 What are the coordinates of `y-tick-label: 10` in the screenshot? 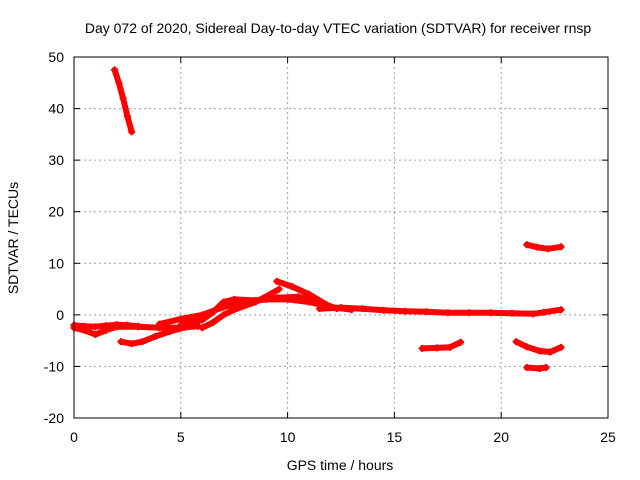 It's located at (56, 263).